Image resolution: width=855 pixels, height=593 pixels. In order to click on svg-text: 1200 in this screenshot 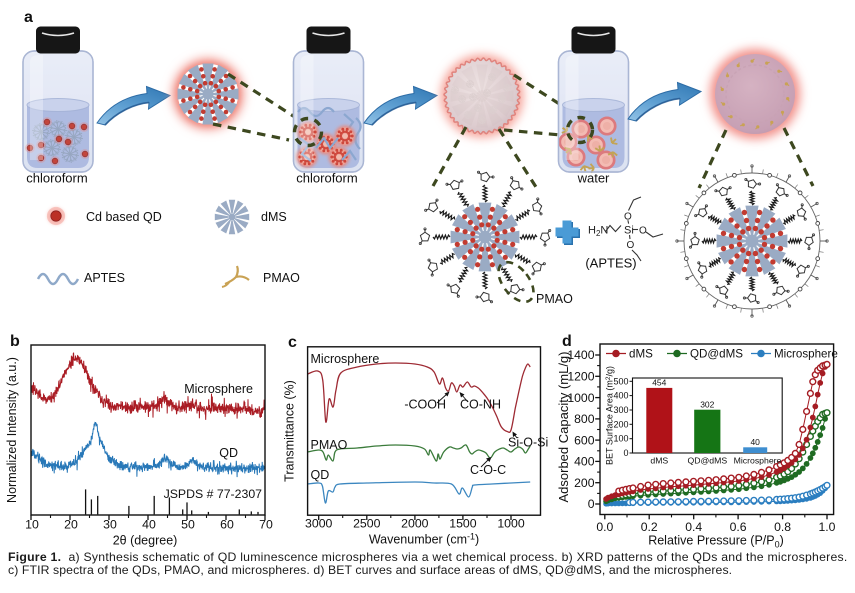, I will do `click(580, 376)`.